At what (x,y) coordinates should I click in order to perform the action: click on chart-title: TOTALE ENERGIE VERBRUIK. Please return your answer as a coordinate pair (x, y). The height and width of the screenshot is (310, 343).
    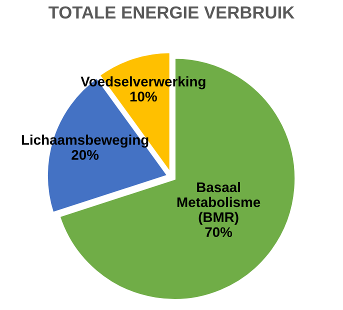
    Looking at the image, I should click on (171, 12).